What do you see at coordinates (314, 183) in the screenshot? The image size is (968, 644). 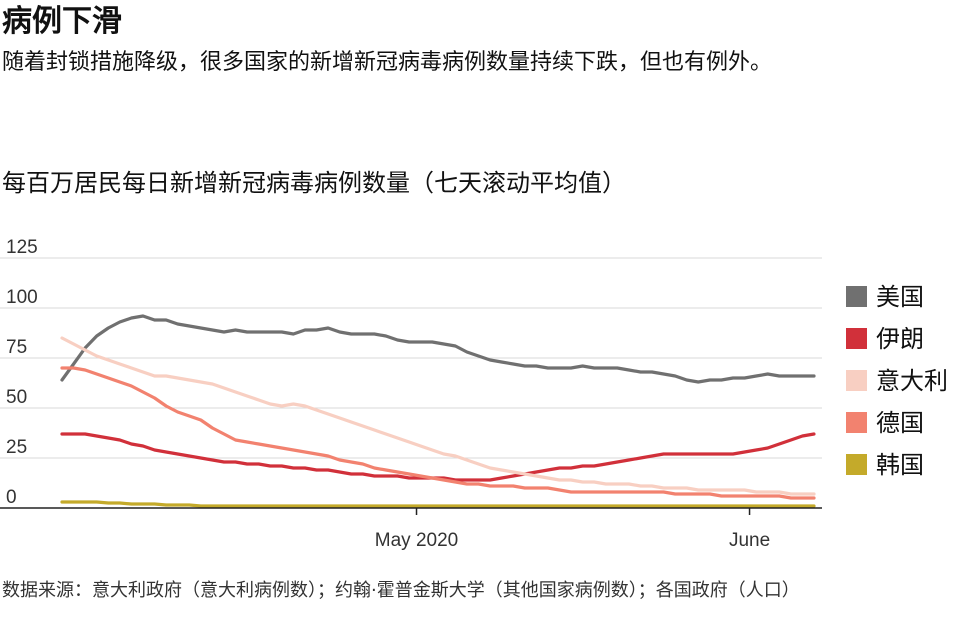 I see `chart-title: 每百万居民每日新增新冠病毒病例数量（七天滚动平均值）` at bounding box center [314, 183].